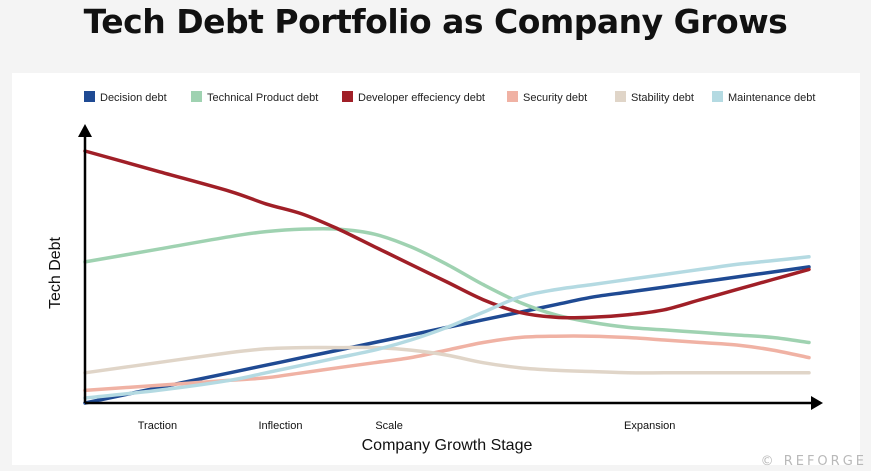 The image size is (871, 471). What do you see at coordinates (157, 426) in the screenshot?
I see `x-tick-label: Traction` at bounding box center [157, 426].